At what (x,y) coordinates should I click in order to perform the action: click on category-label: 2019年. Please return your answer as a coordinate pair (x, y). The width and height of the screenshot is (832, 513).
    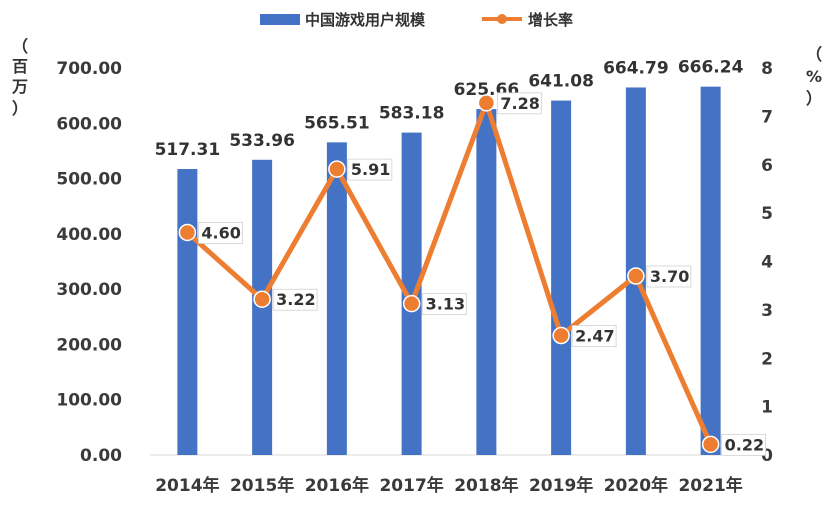
    Looking at the image, I should click on (561, 485).